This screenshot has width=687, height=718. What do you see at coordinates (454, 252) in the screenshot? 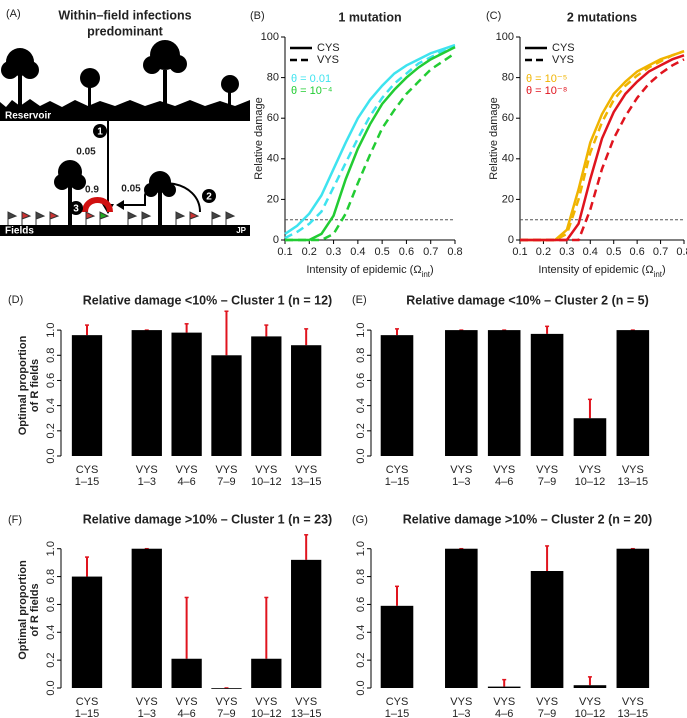
I see `x-tick-label: 0.8` at bounding box center [454, 252].